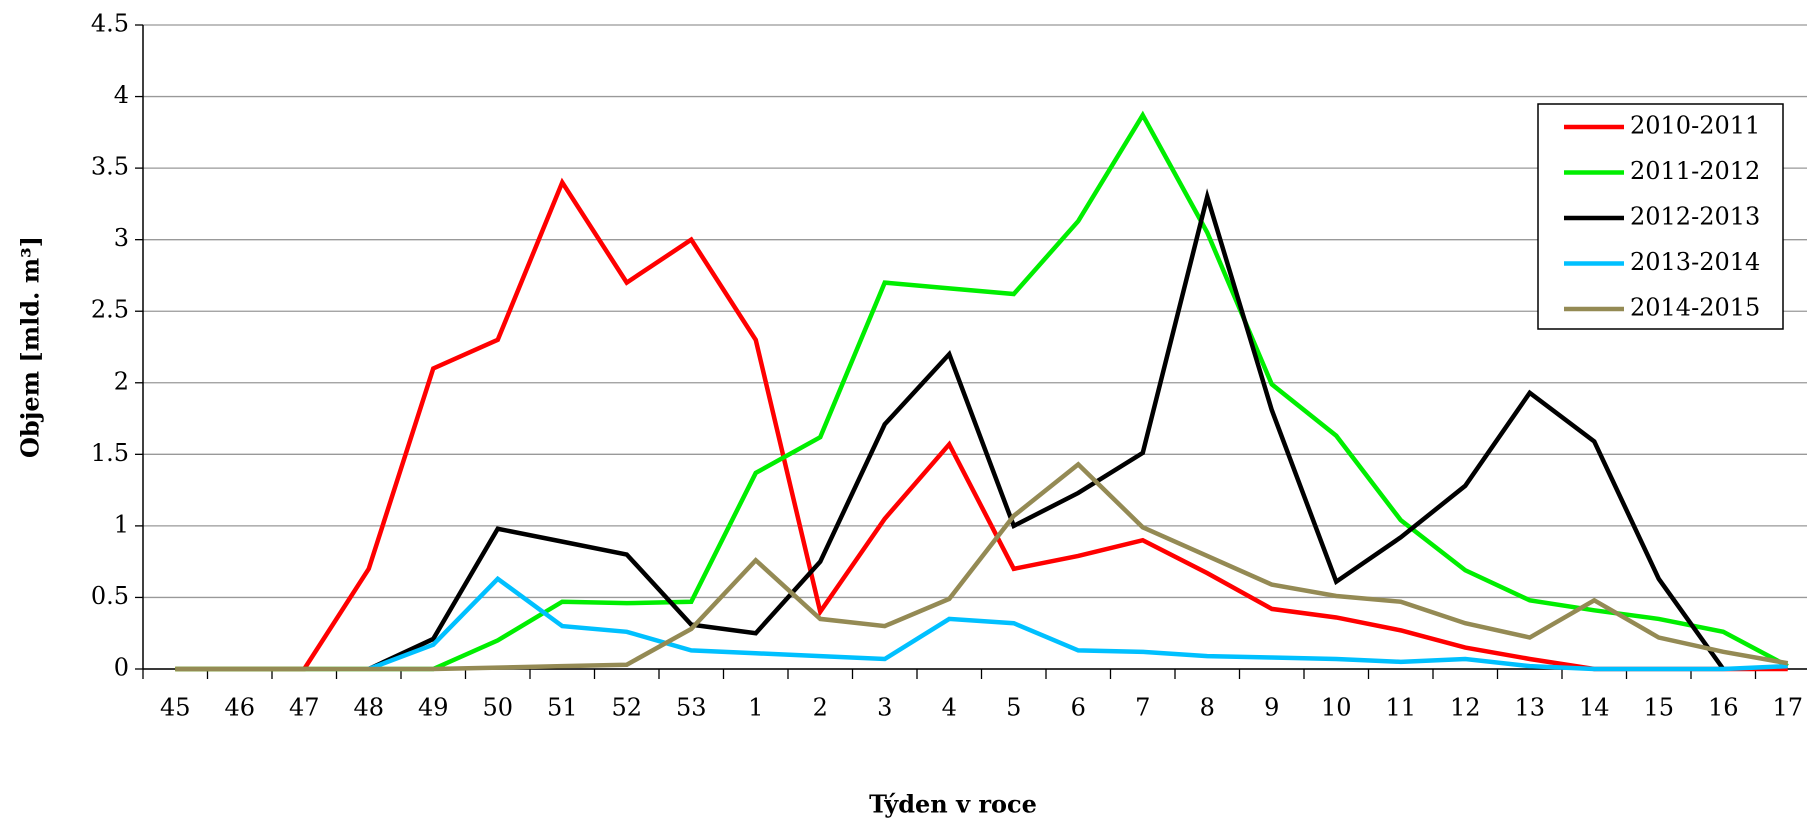 The image size is (1807, 822). Describe the element at coordinates (626, 708) in the screenshot. I see `x-tick-label: 52` at that location.